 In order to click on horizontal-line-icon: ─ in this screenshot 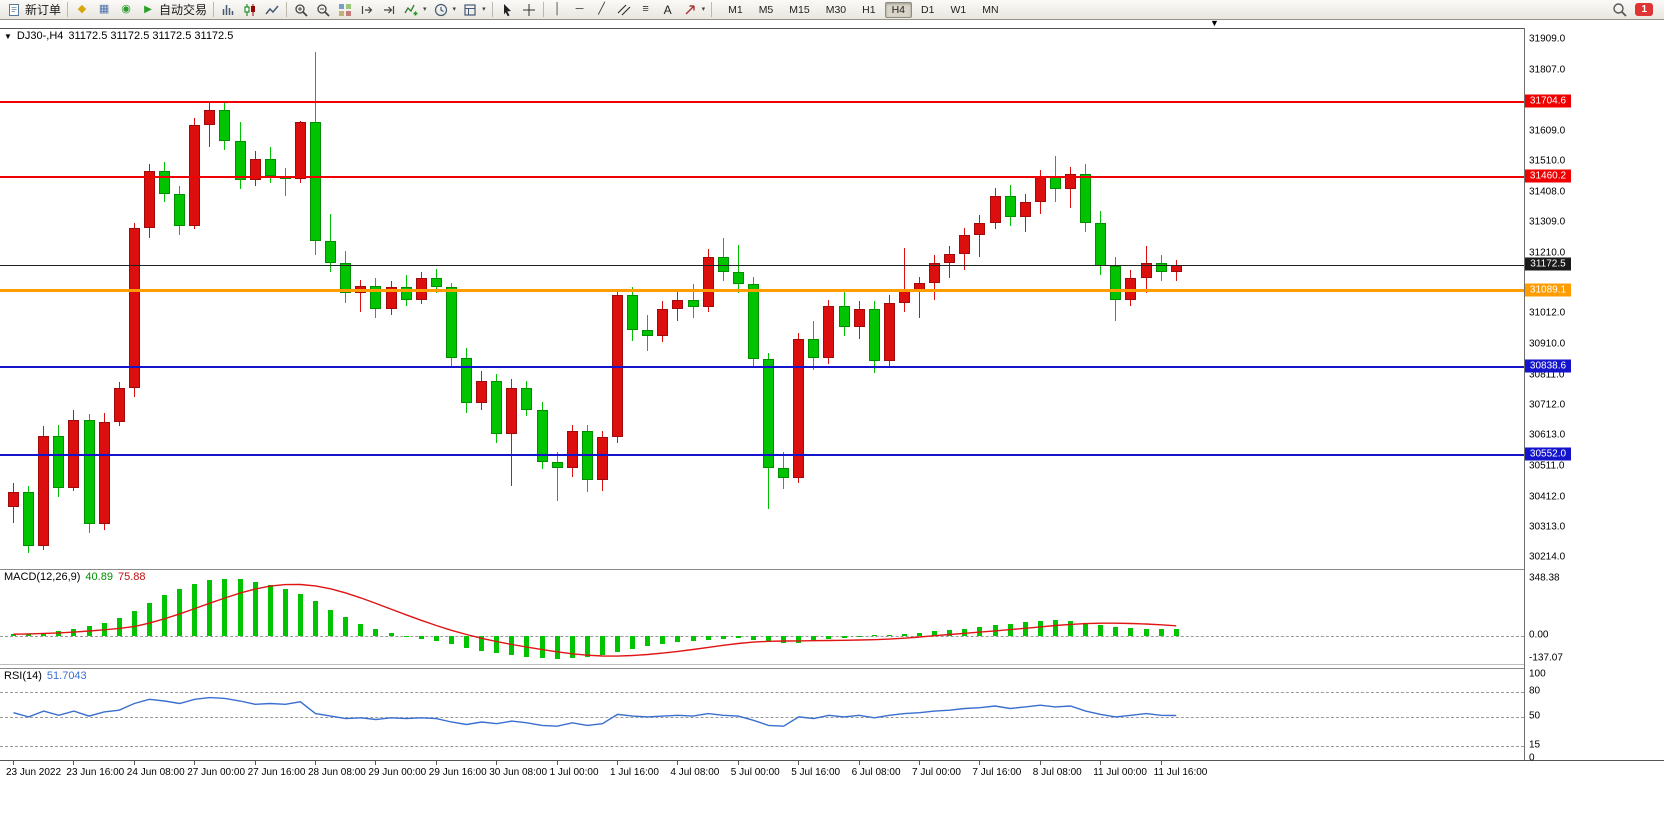, I will do `click(579, 9)`.